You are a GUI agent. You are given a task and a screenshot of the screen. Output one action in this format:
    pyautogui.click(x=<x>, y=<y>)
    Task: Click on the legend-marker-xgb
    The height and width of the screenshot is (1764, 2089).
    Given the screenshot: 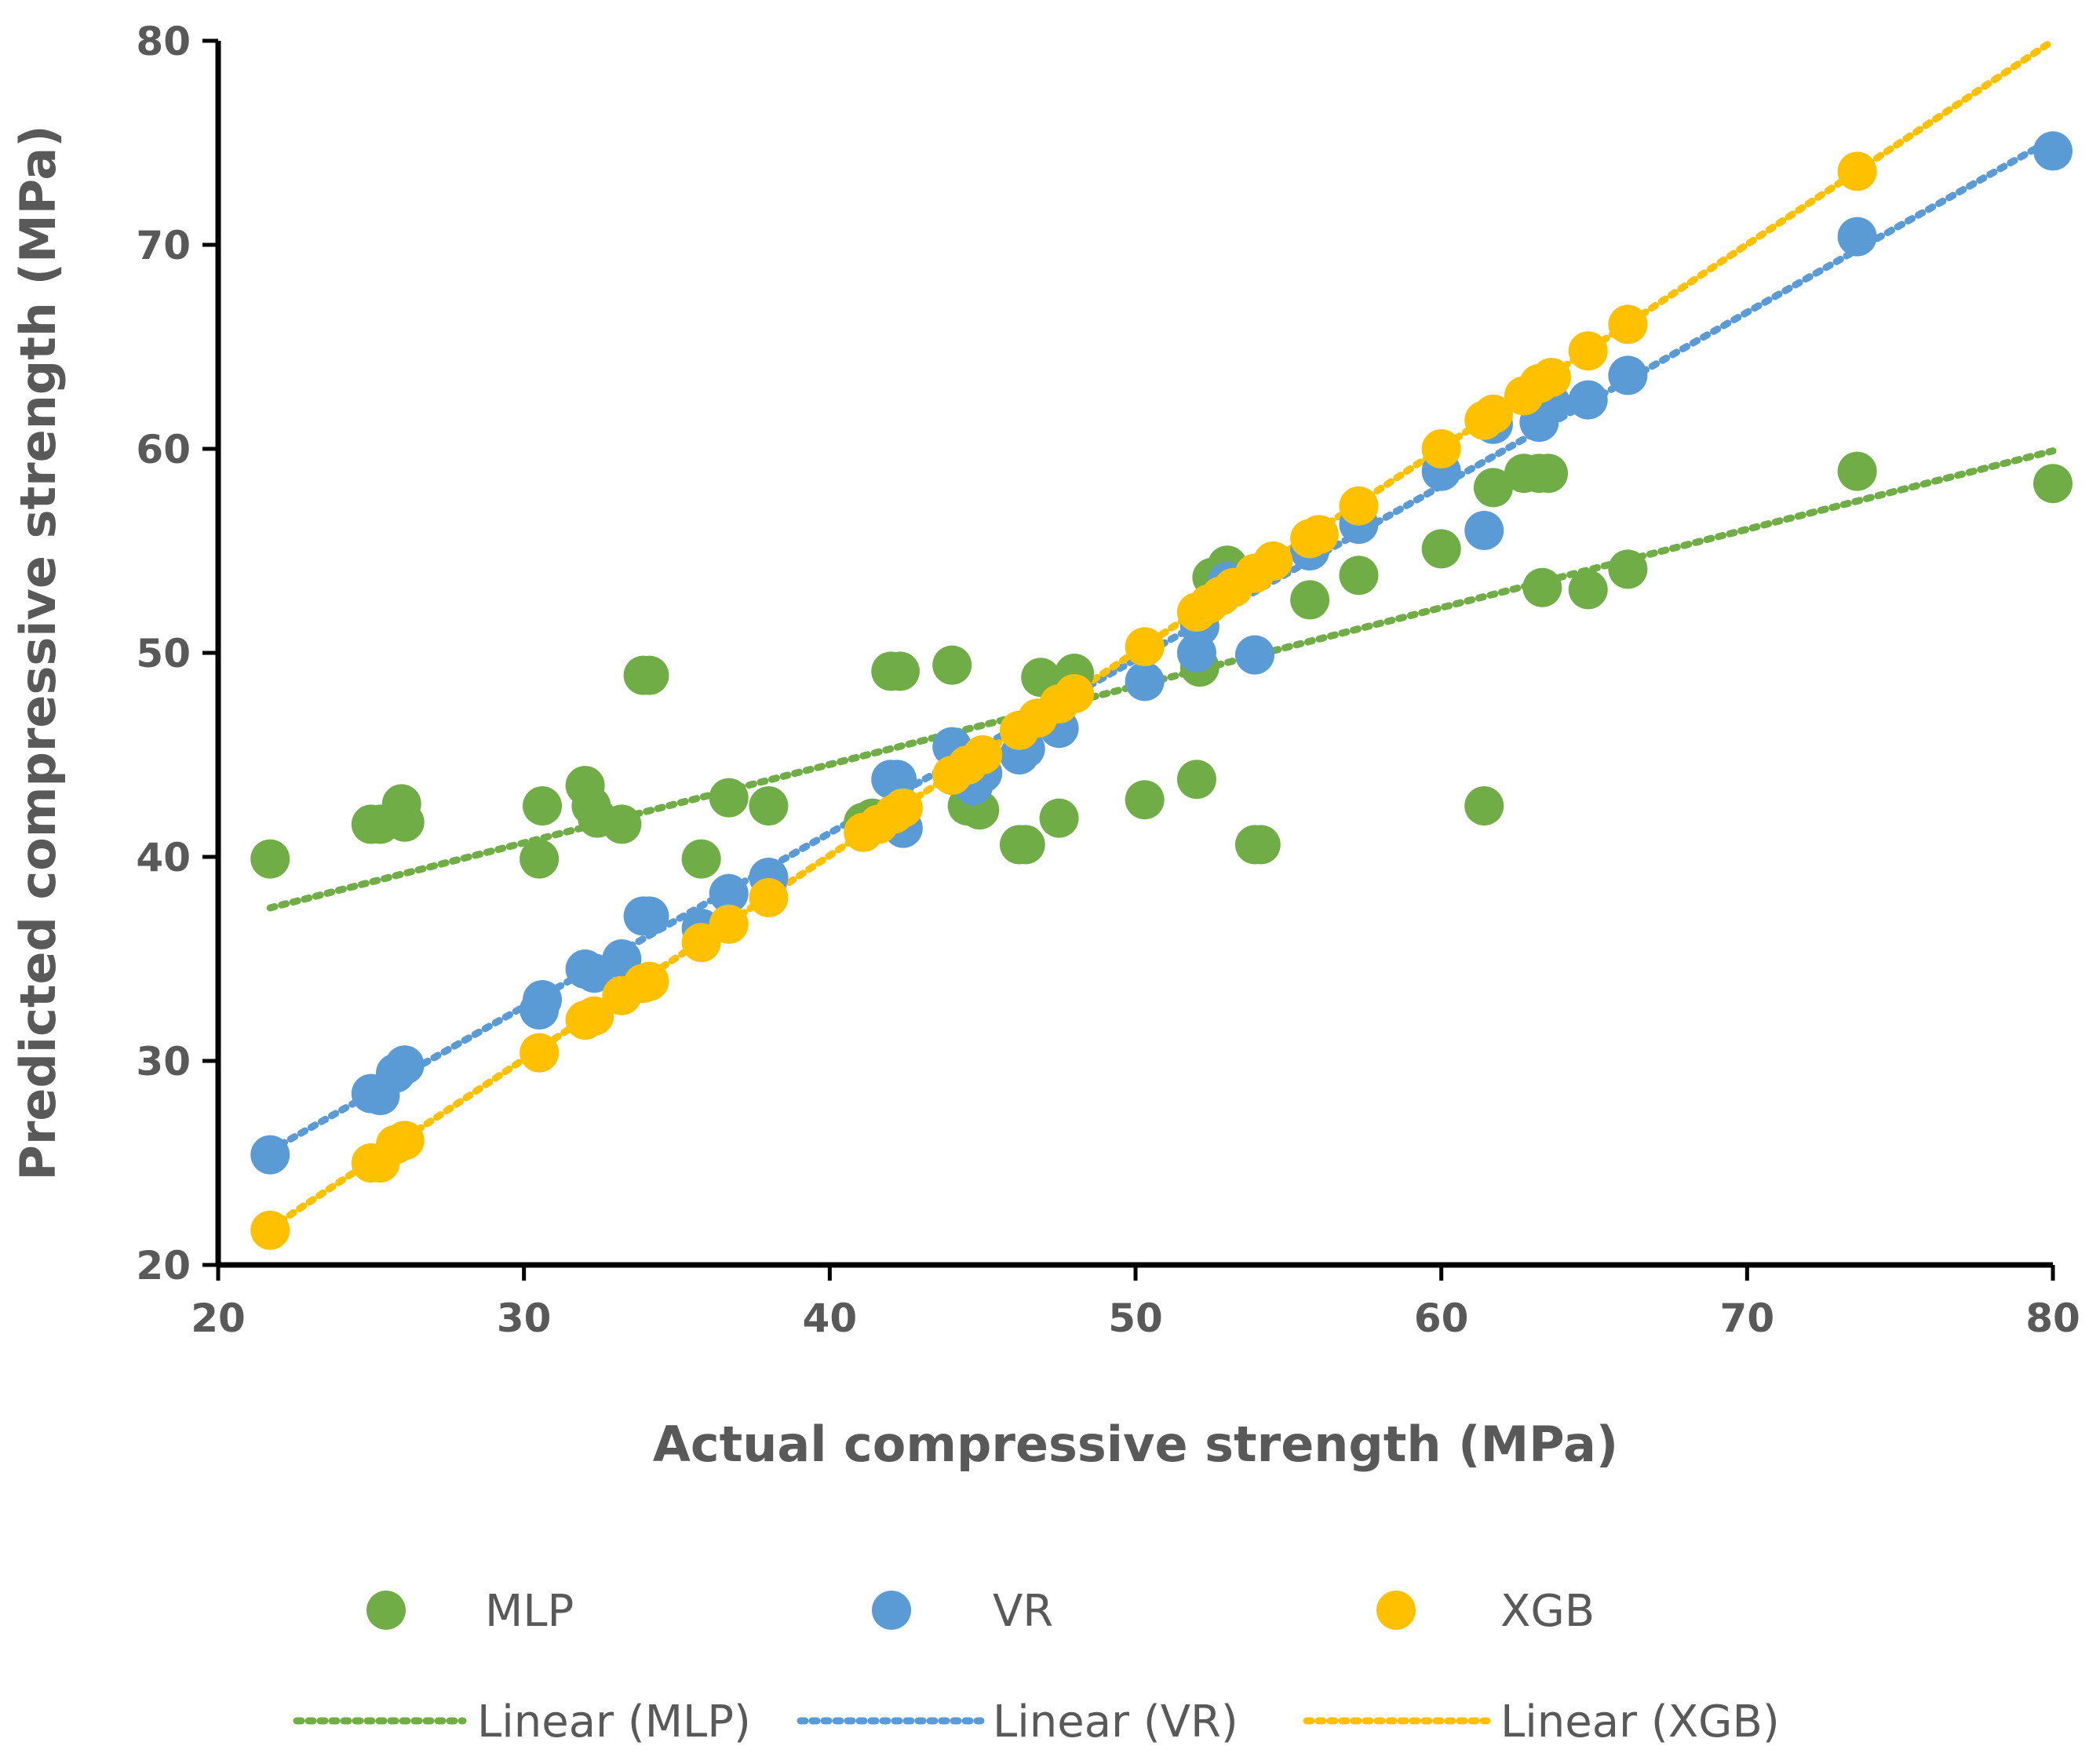 What is the action you would take?
    pyautogui.click(x=1396, y=1610)
    